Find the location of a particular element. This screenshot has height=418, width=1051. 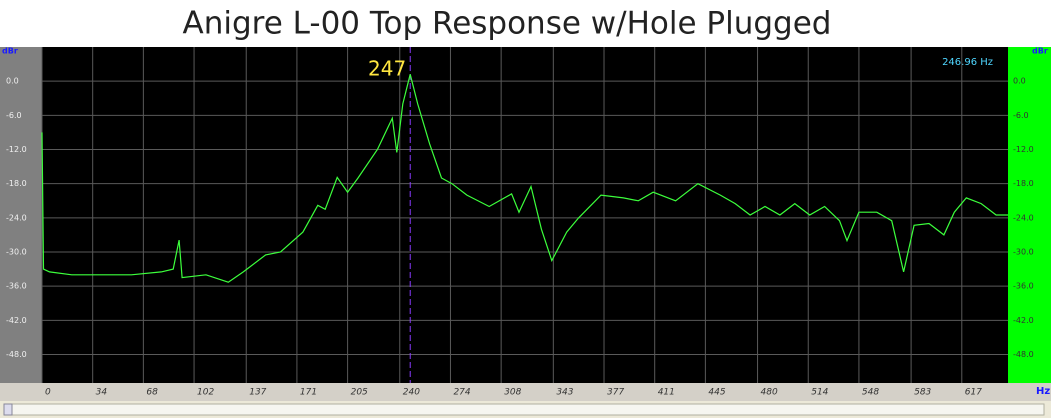

x-tick-label: 102 is located at coordinates (205, 393).